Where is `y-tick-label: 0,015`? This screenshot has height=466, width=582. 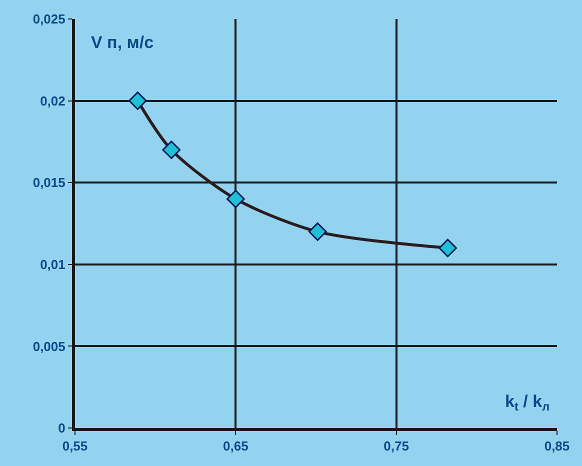
y-tick-label: 0,015 is located at coordinates (49, 182).